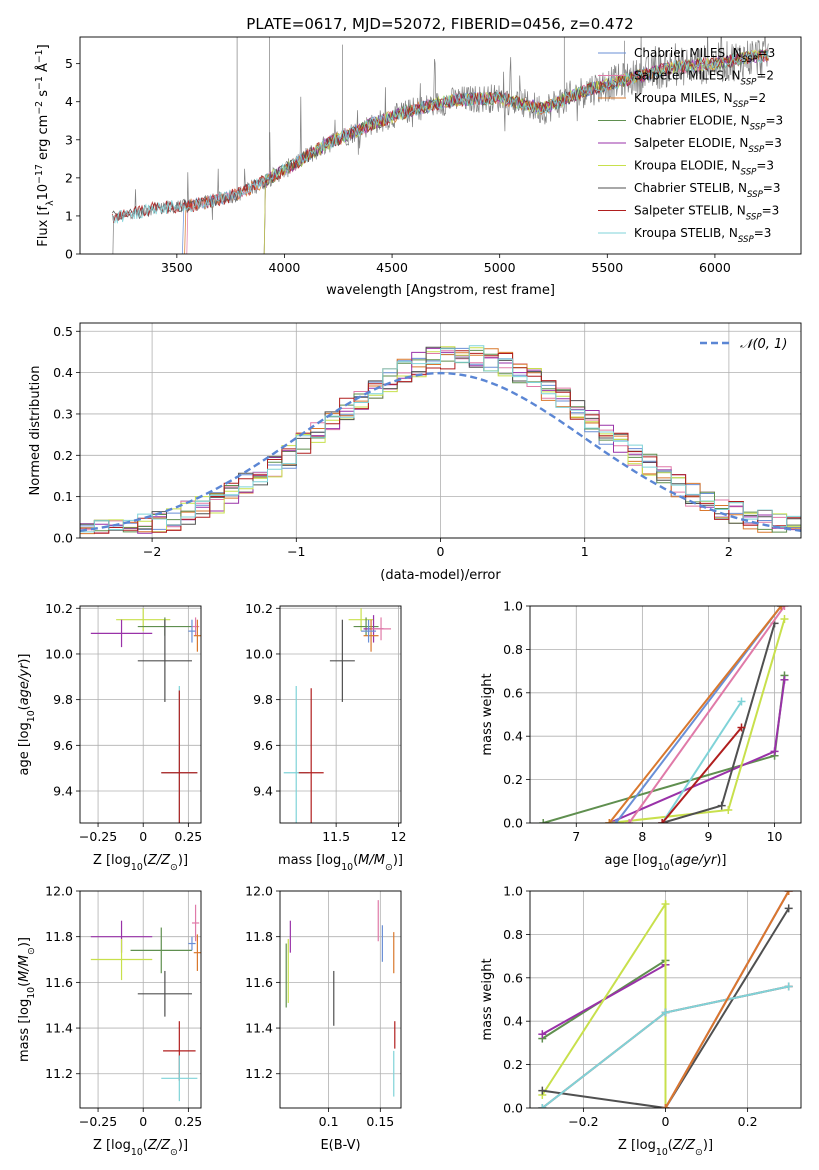  What do you see at coordinates (513, 934) in the screenshot?
I see `y-tick-label: 0.8` at bounding box center [513, 934].